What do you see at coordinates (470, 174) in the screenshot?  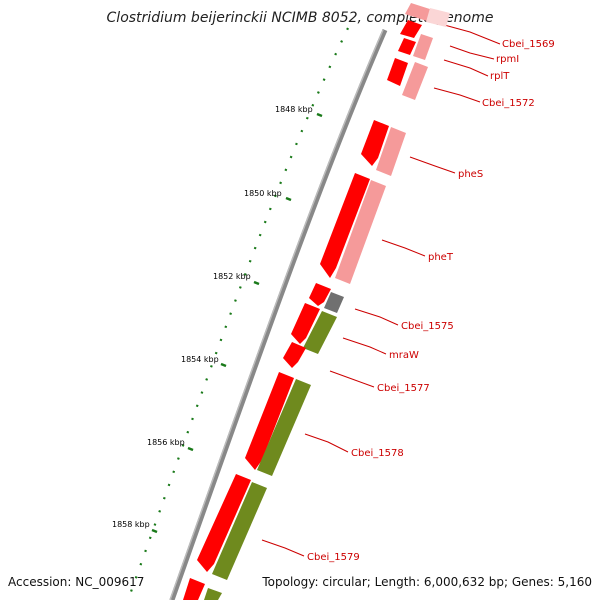 I see `gene-label-phes: pheS` at bounding box center [470, 174].